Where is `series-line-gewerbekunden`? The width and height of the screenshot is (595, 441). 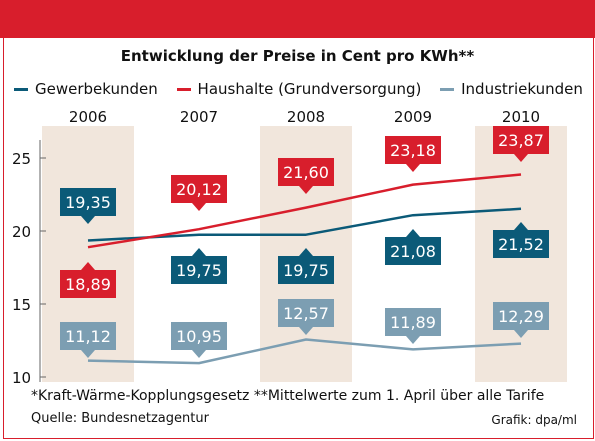 series-line-gewerbekunden is located at coordinates (304, 224).